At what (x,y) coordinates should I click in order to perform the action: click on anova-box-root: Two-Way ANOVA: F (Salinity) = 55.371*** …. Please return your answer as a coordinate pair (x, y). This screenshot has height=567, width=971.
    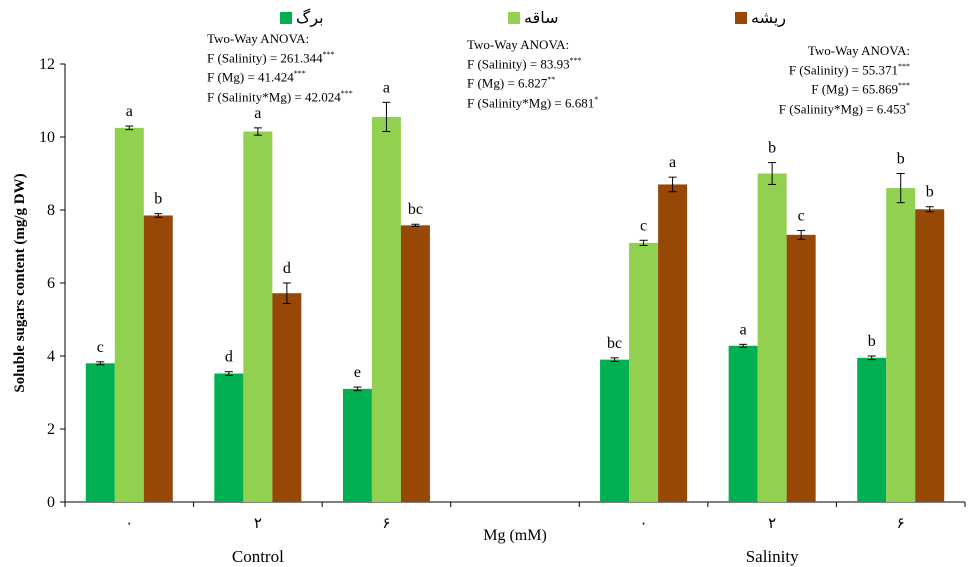
    Looking at the image, I should click on (844, 80).